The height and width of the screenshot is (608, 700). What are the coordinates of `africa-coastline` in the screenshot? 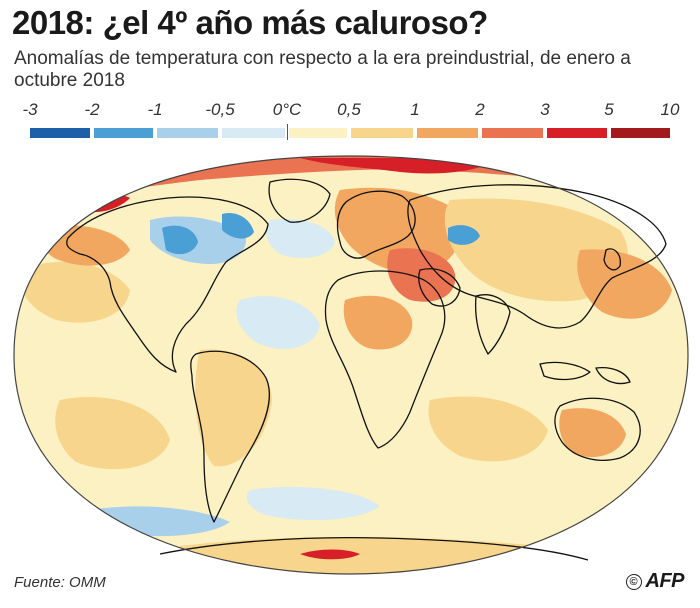 It's located at (385, 359).